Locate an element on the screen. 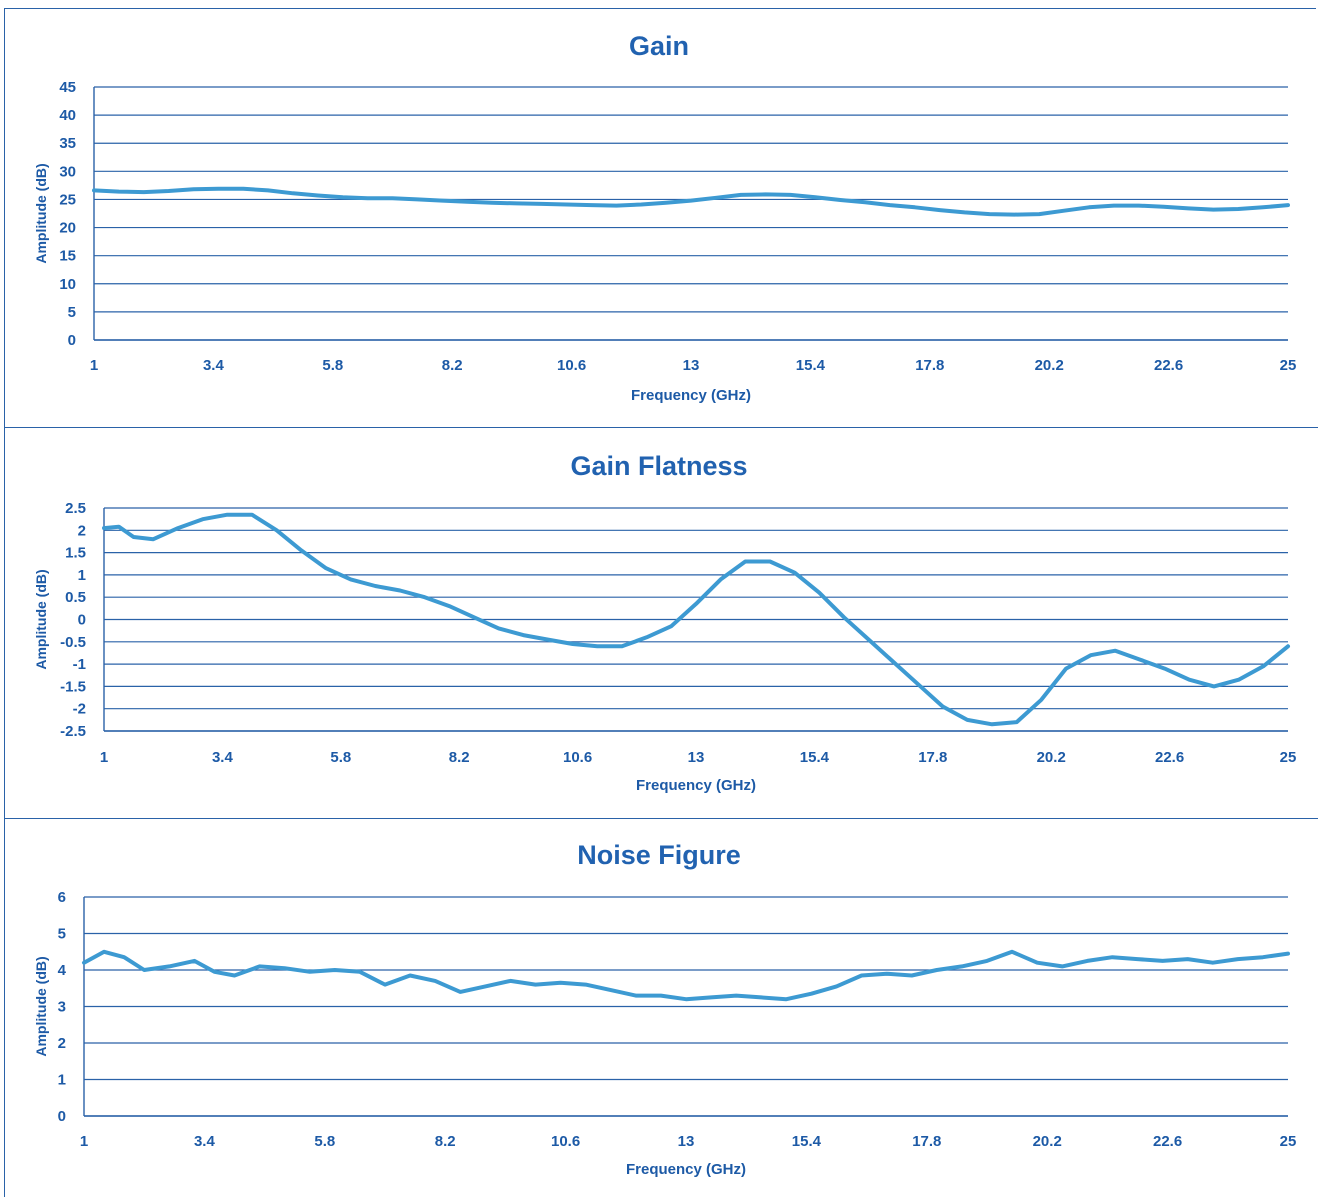 This screenshot has height=1199, width=1318. y-tick-label: -2 is located at coordinates (79, 709).